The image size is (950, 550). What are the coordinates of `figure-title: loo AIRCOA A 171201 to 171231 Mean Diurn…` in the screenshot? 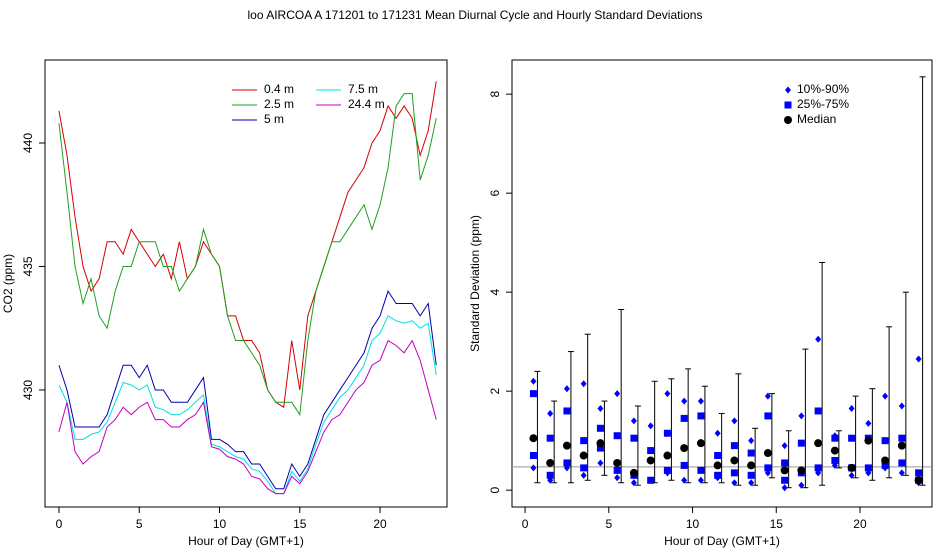 It's located at (475, 15).